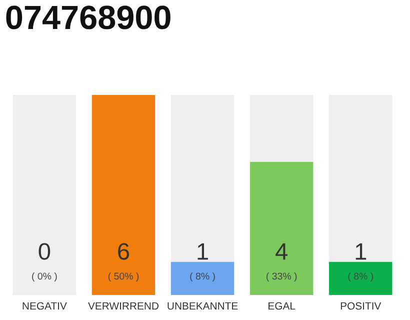  I want to click on x-tick-label: UNBEKANNTE, so click(203, 306).